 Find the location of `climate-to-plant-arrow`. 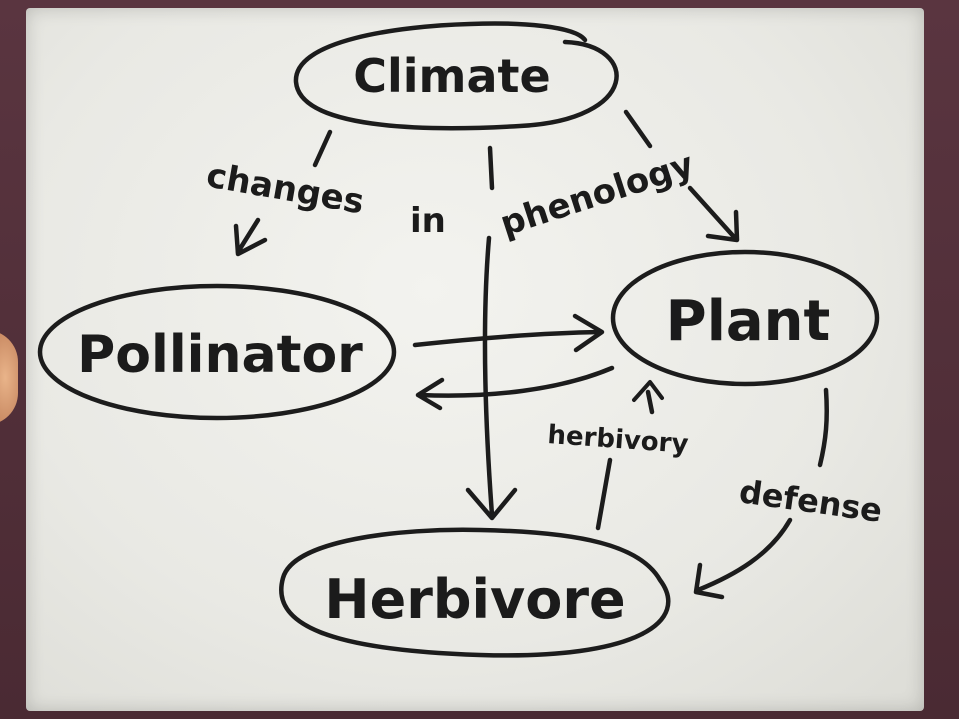

climate-to-plant-arrow is located at coordinates (681, 176).